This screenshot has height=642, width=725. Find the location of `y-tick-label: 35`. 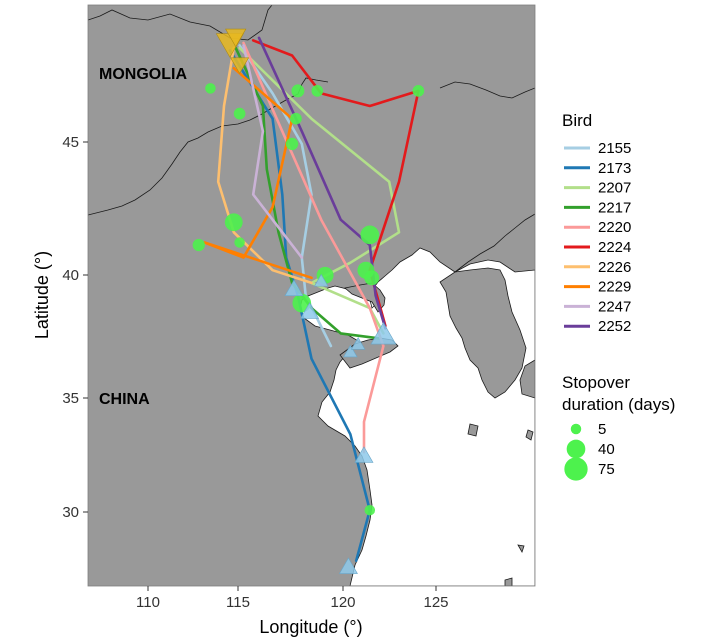

y-tick-label: 35 is located at coordinates (70, 398).